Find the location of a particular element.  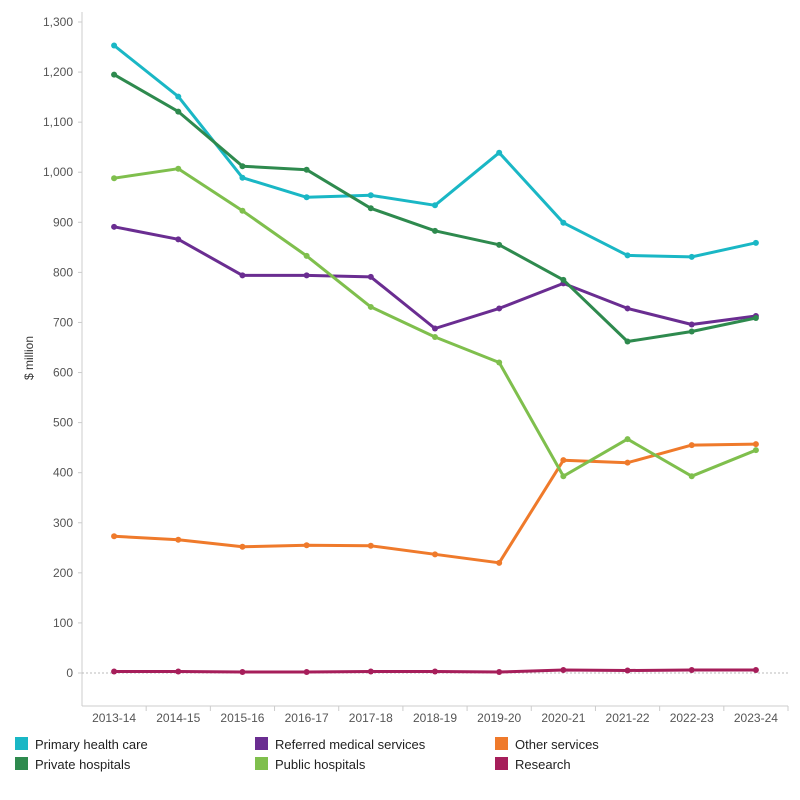

x-tick-label: 2015-16 is located at coordinates (242, 718).